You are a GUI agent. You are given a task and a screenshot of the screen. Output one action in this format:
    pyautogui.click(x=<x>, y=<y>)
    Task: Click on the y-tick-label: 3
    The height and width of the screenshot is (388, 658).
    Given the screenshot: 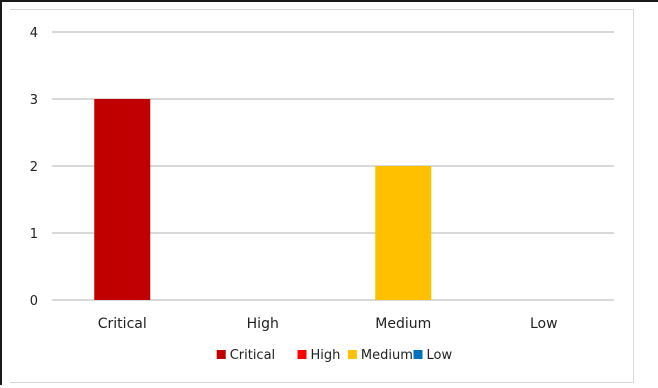 What is the action you would take?
    pyautogui.click(x=34, y=100)
    